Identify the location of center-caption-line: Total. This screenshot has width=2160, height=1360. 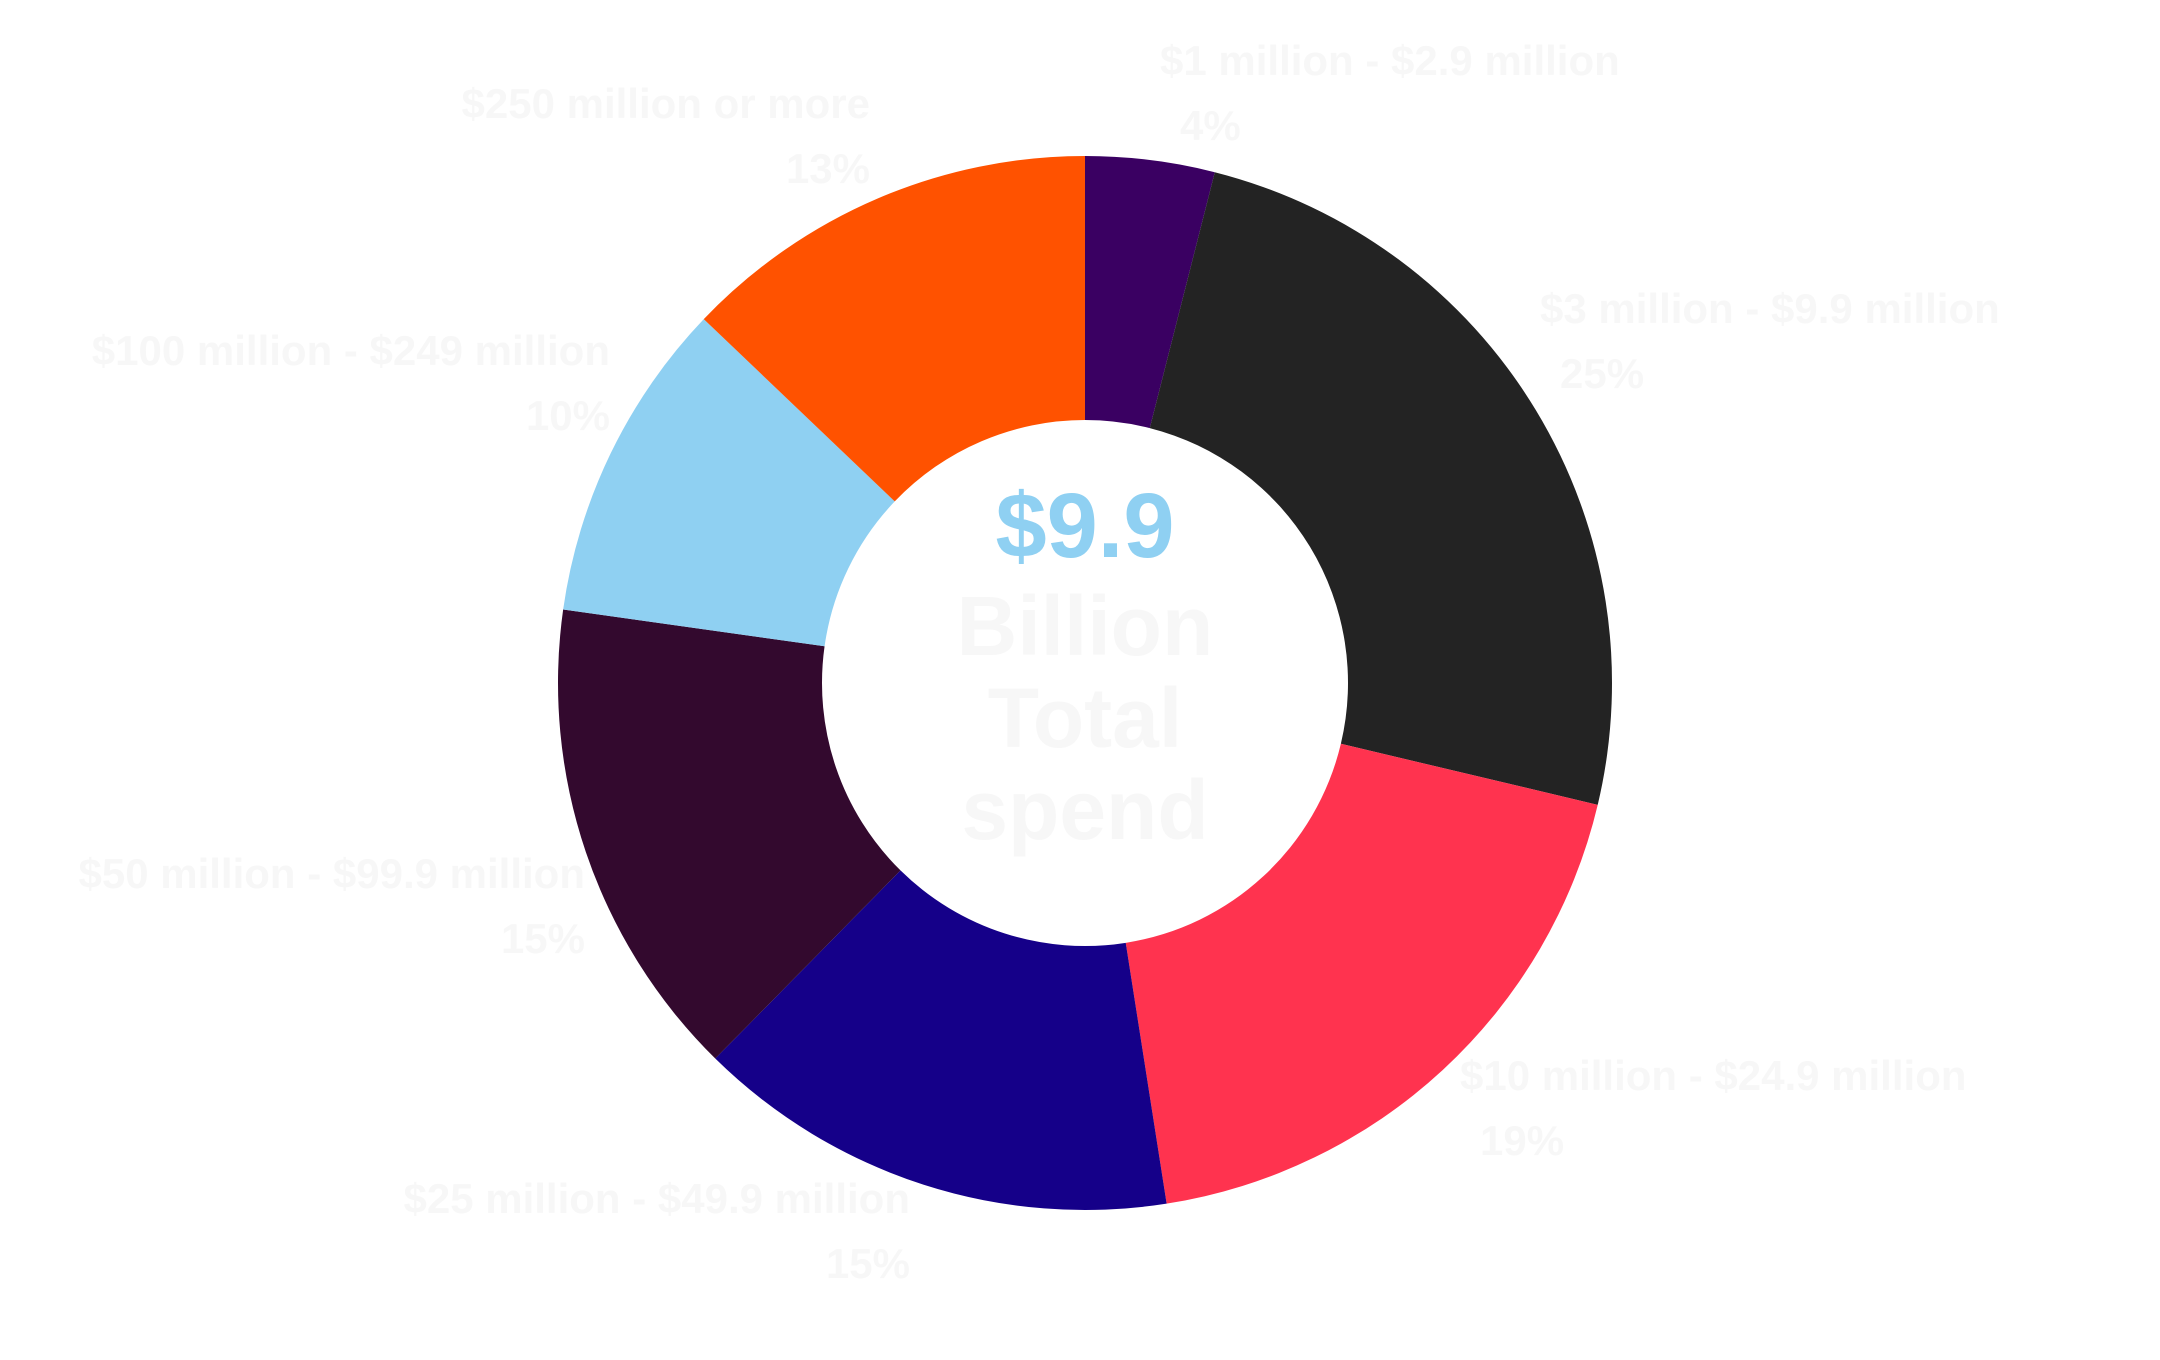
(1085, 718).